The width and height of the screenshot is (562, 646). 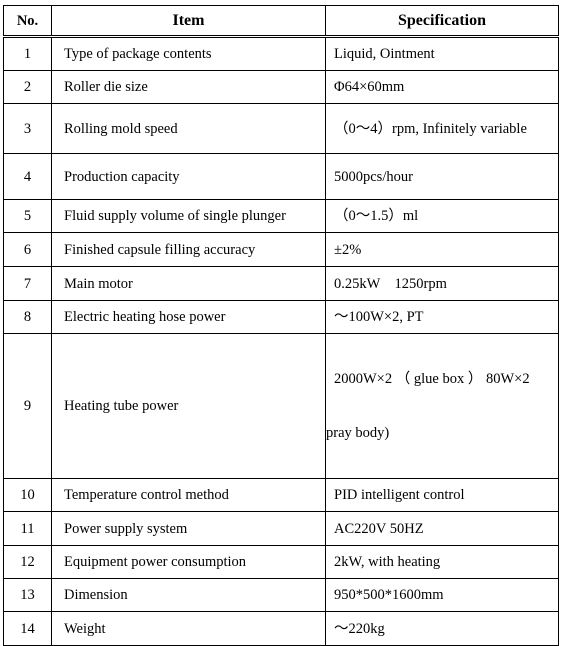 What do you see at coordinates (27, 562) in the screenshot?
I see `row-number: 12` at bounding box center [27, 562].